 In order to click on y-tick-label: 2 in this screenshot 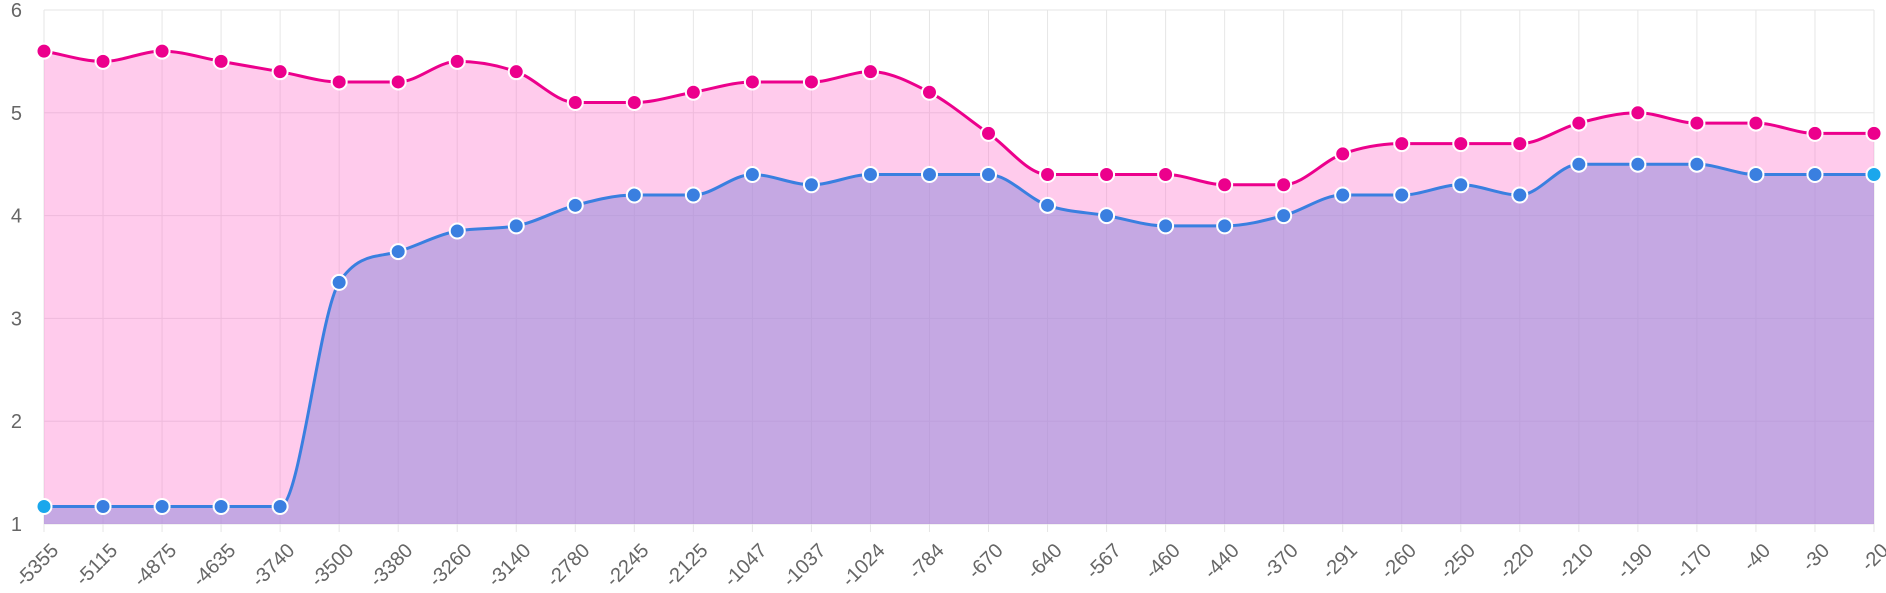, I will do `click(16, 422)`.